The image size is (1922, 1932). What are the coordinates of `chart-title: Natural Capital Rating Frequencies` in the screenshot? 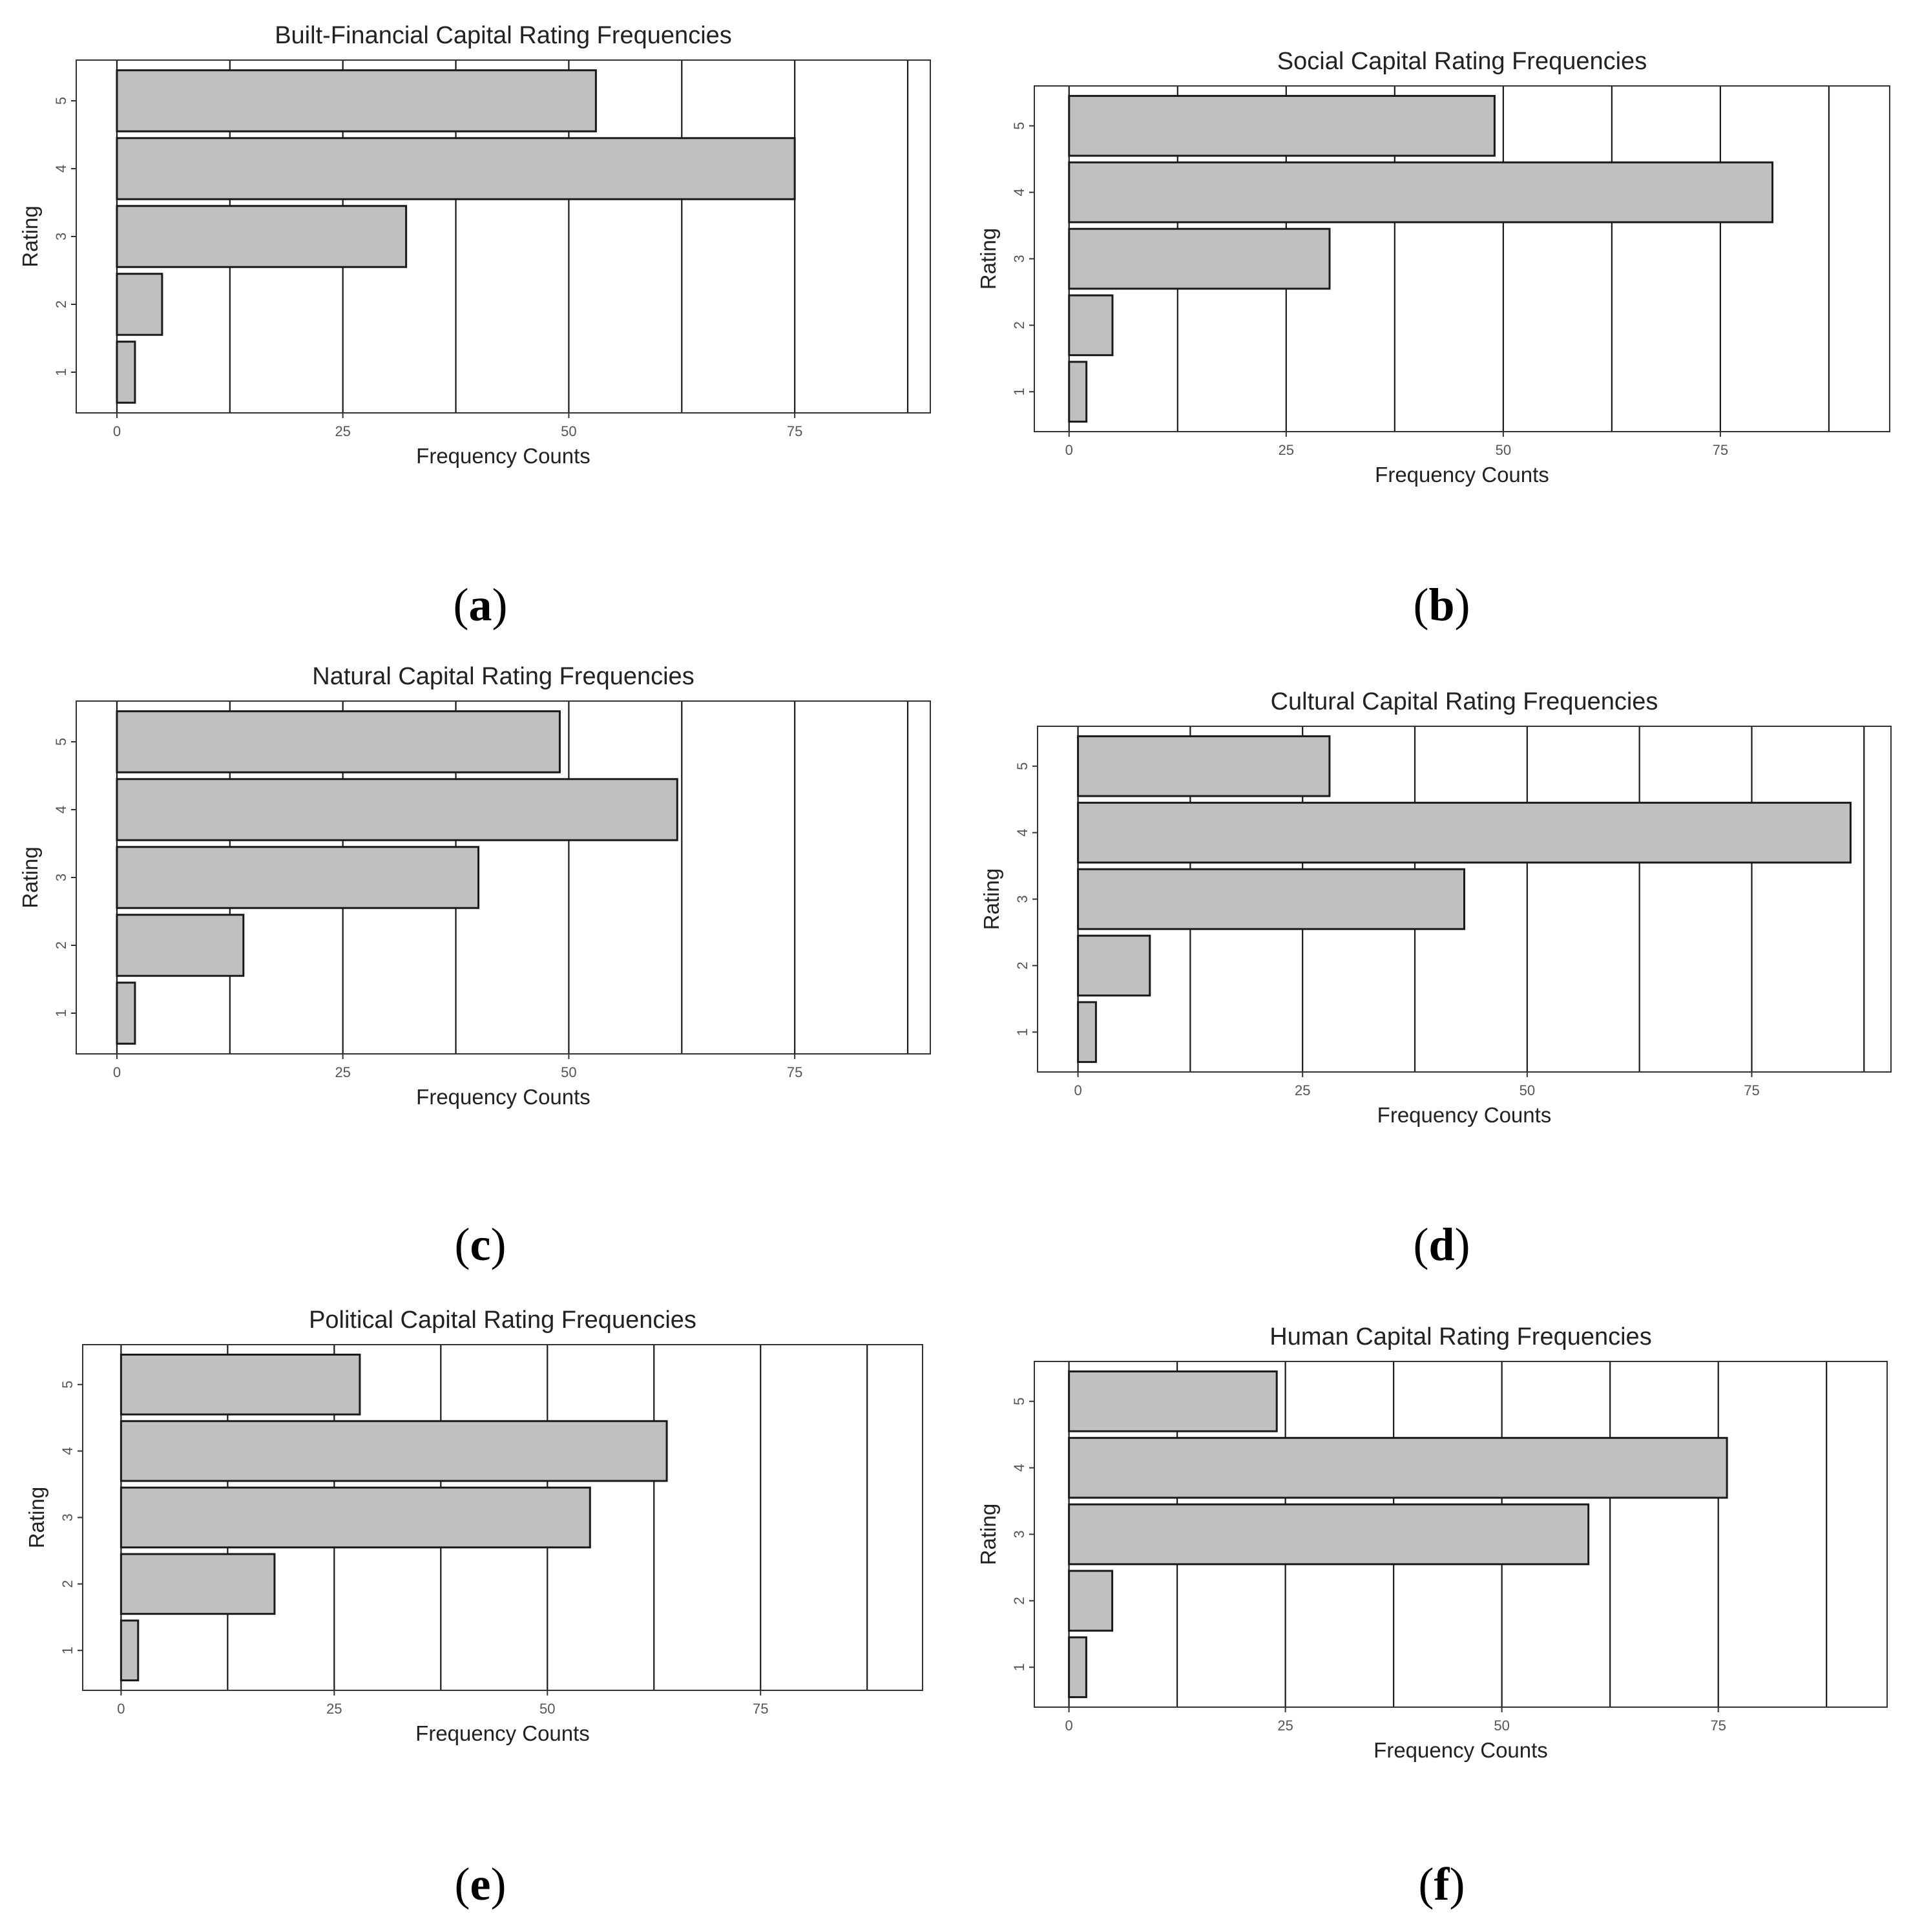 It's located at (503, 677).